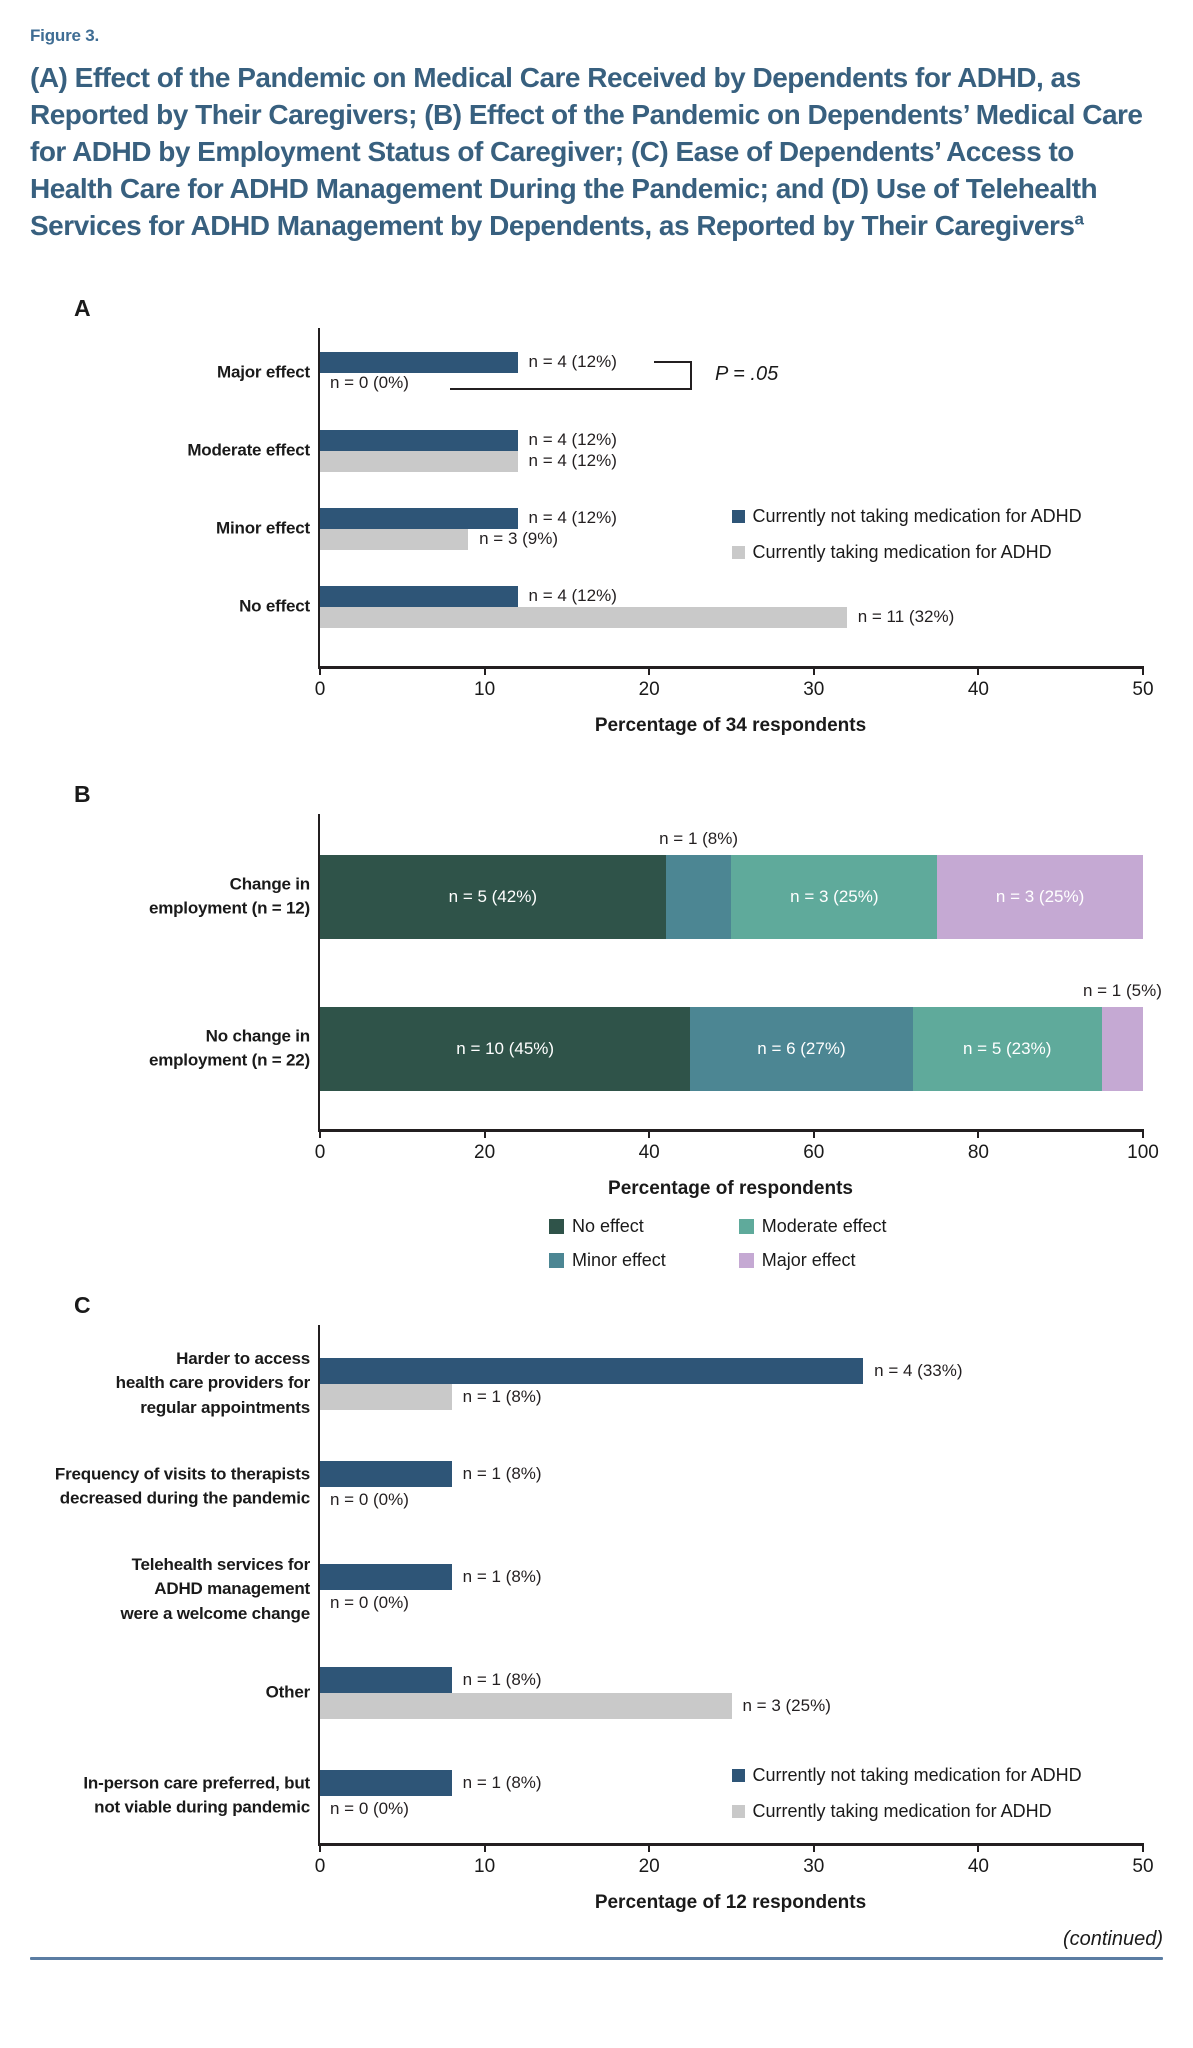  I want to click on bar-label: n = 3 (9%), so click(519, 539).